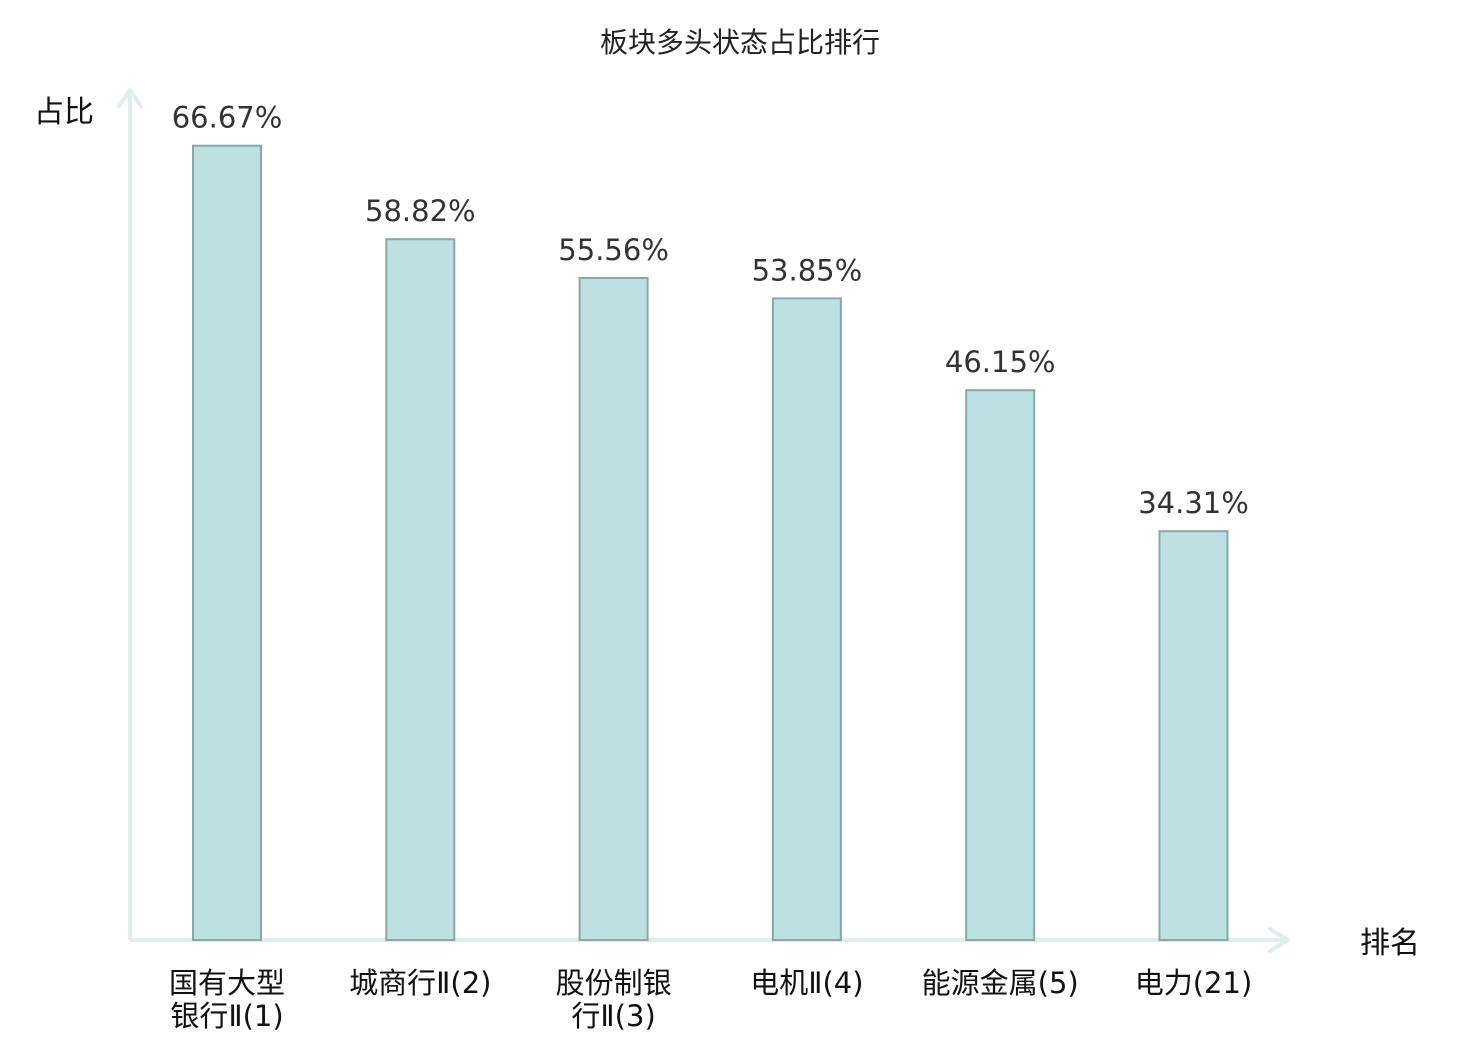 The image size is (1480, 1040). I want to click on value-label-2: 55.56%, so click(613, 250).